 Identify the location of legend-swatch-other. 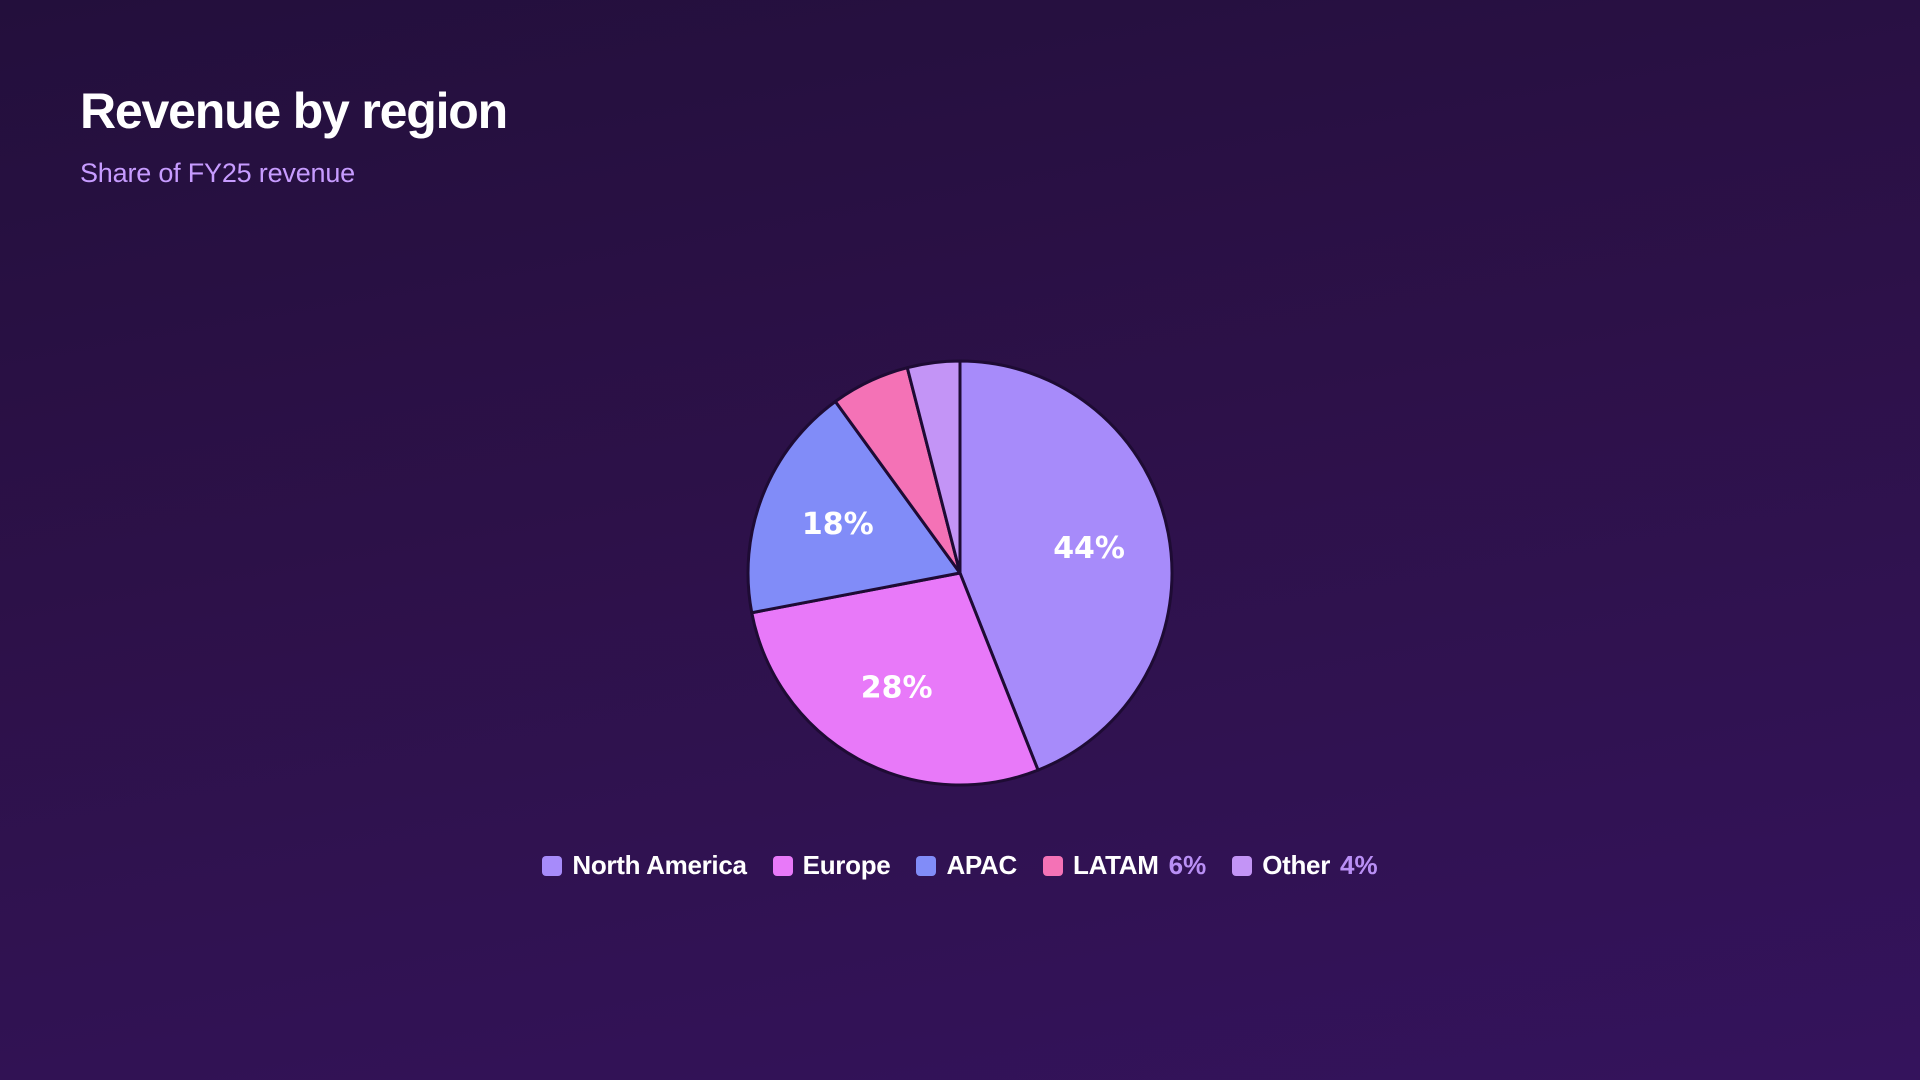
(1242, 865).